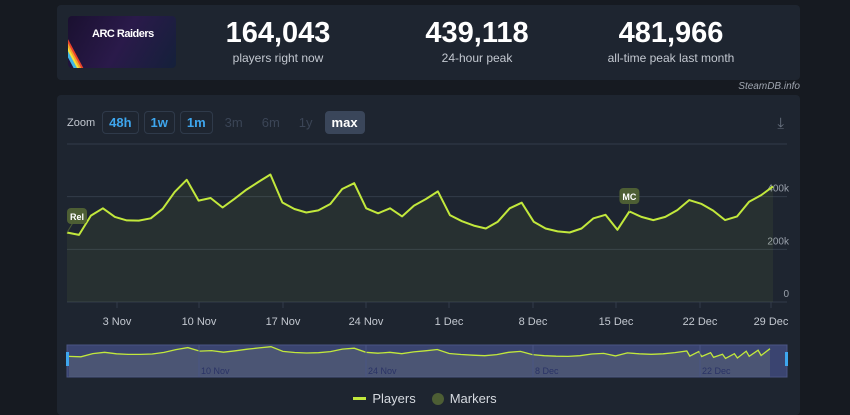 This screenshot has height=415, width=850. What do you see at coordinates (199, 322) in the screenshot?
I see `x-tick-label: 10 Nov` at bounding box center [199, 322].